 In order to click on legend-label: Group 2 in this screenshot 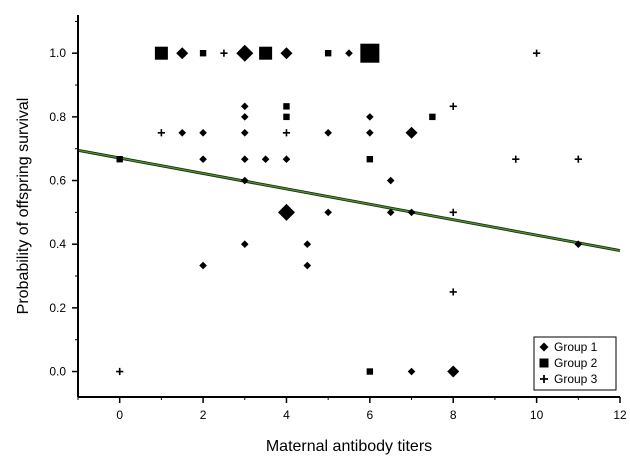, I will do `click(576, 363)`.